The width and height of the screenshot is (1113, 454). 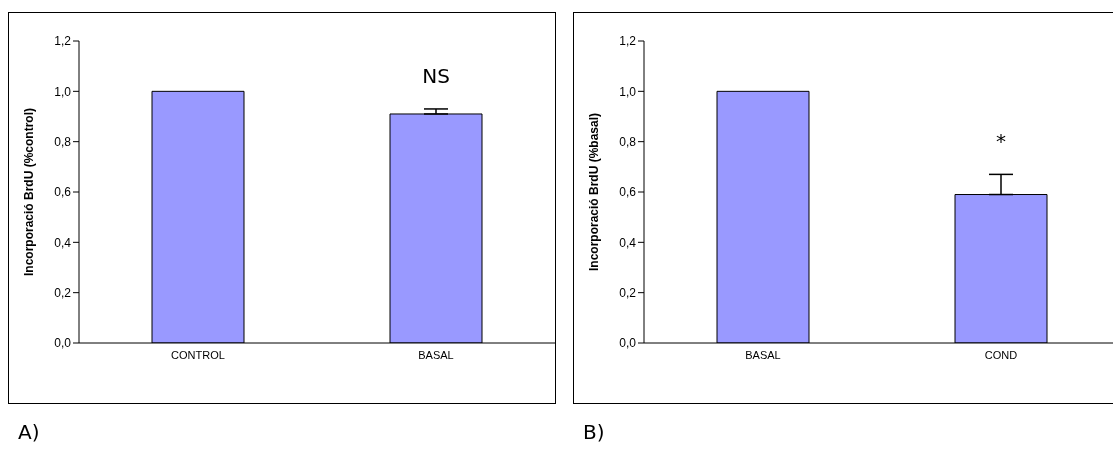 What do you see at coordinates (1001, 141) in the screenshot?
I see `annotation: *` at bounding box center [1001, 141].